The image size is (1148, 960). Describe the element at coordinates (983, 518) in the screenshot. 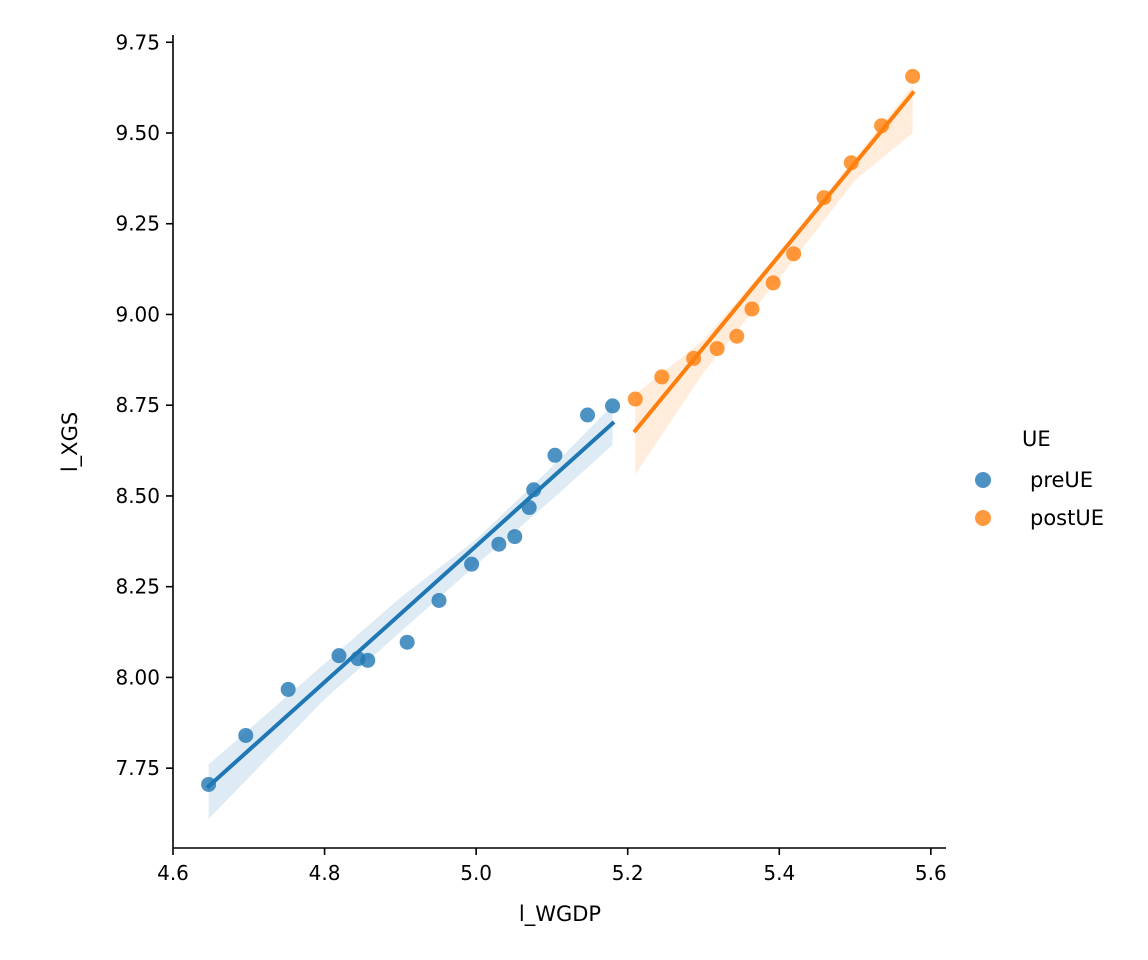

I see `legend-marker-postue` at that location.